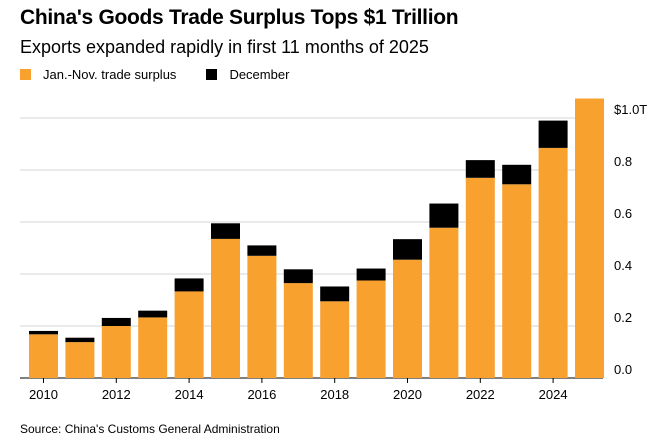  I want to click on y-tick-label: 0.4, so click(623, 265).